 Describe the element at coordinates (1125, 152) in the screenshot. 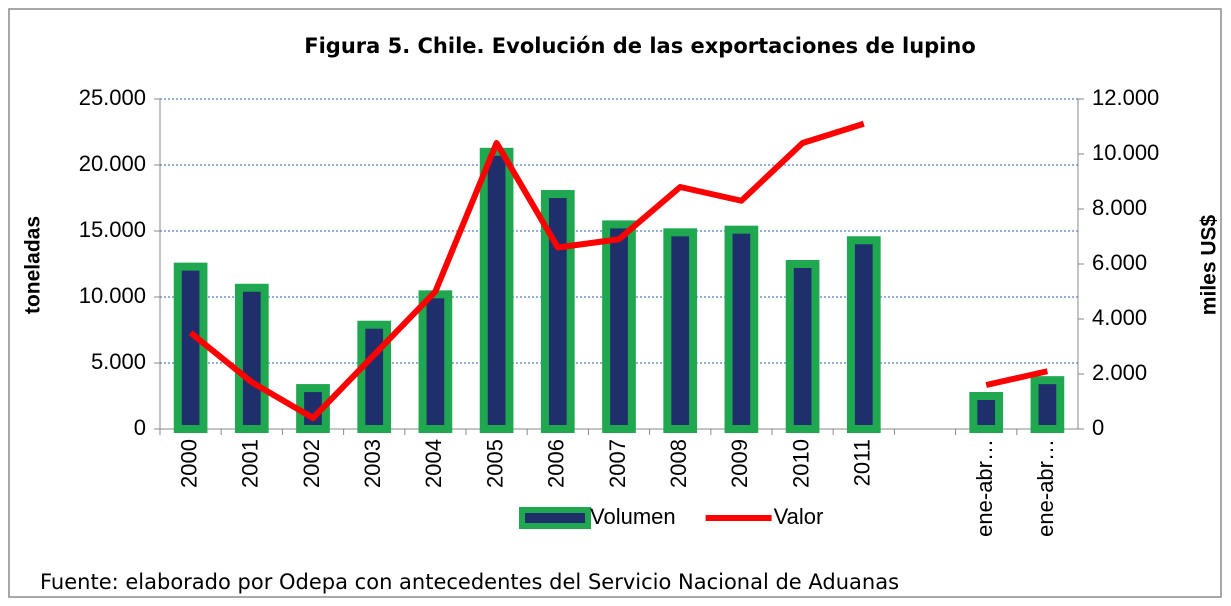

I see `y2-tick-label: 10.000` at that location.